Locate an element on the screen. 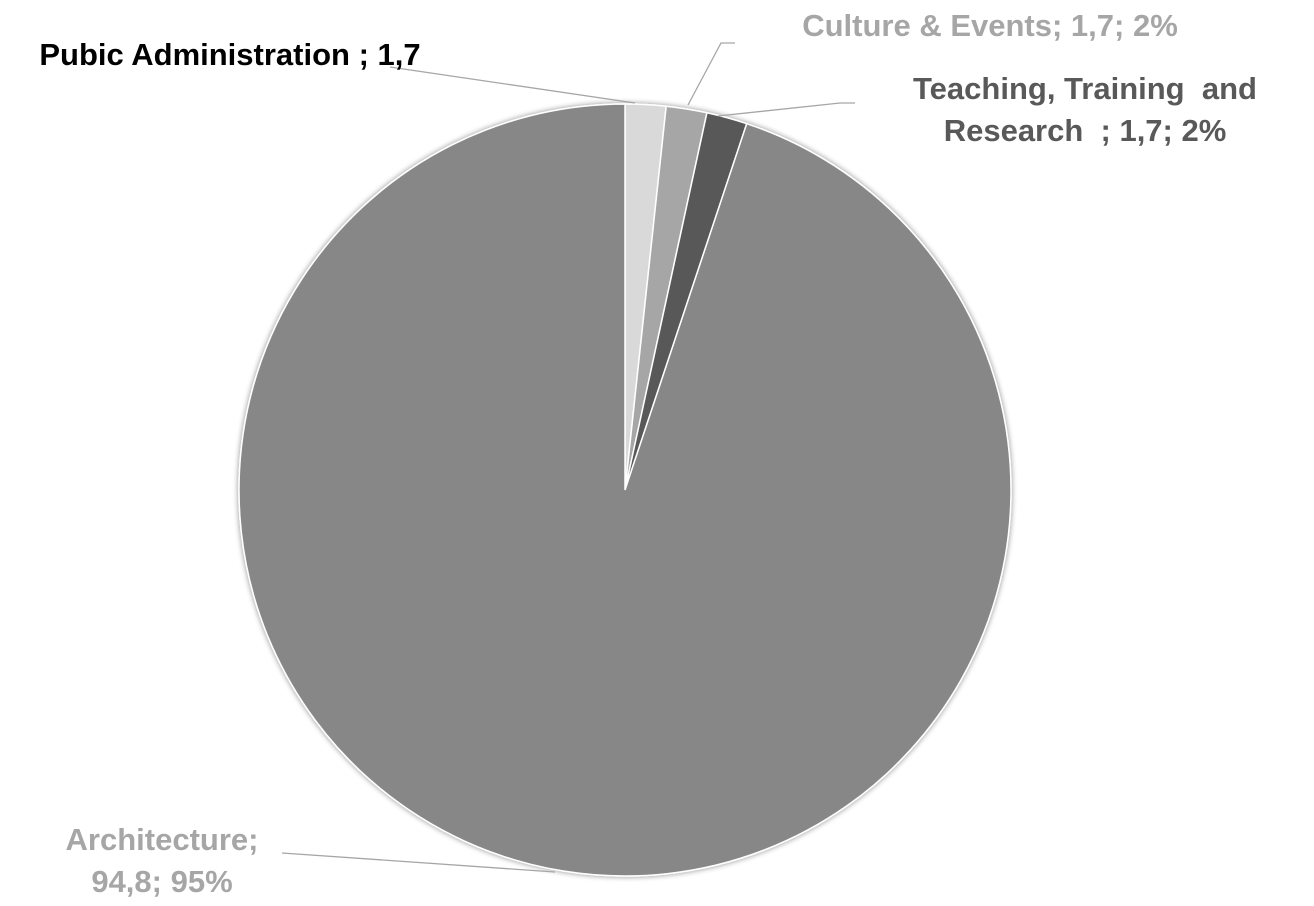 Image resolution: width=1314 pixels, height=906 pixels. leader-line-culture-events is located at coordinates (711, 74).